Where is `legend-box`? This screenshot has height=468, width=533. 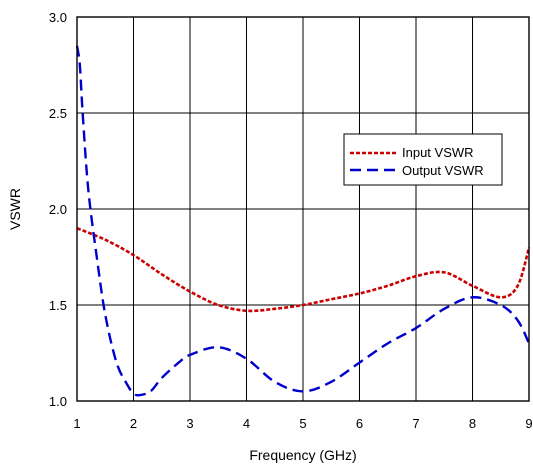 legend-box is located at coordinates (423, 159).